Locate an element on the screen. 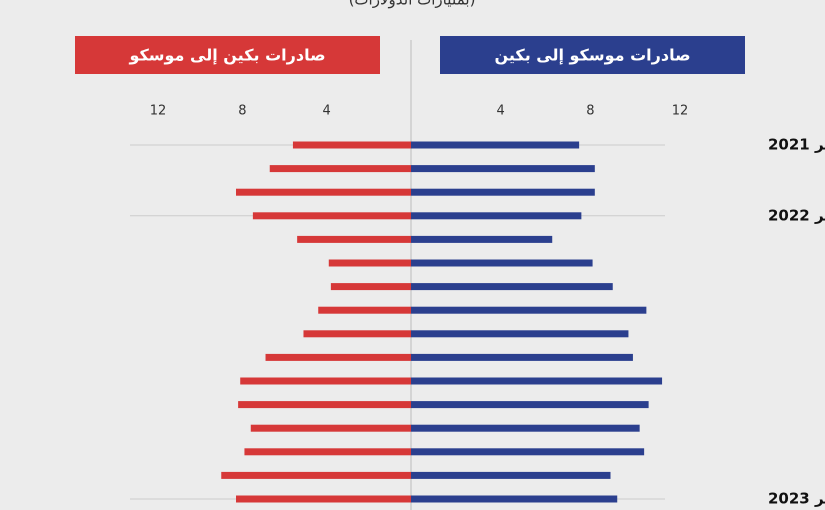 The height and width of the screenshot is (510, 825). subtitle: (بمليارات الدولارات) is located at coordinates (412, 4).